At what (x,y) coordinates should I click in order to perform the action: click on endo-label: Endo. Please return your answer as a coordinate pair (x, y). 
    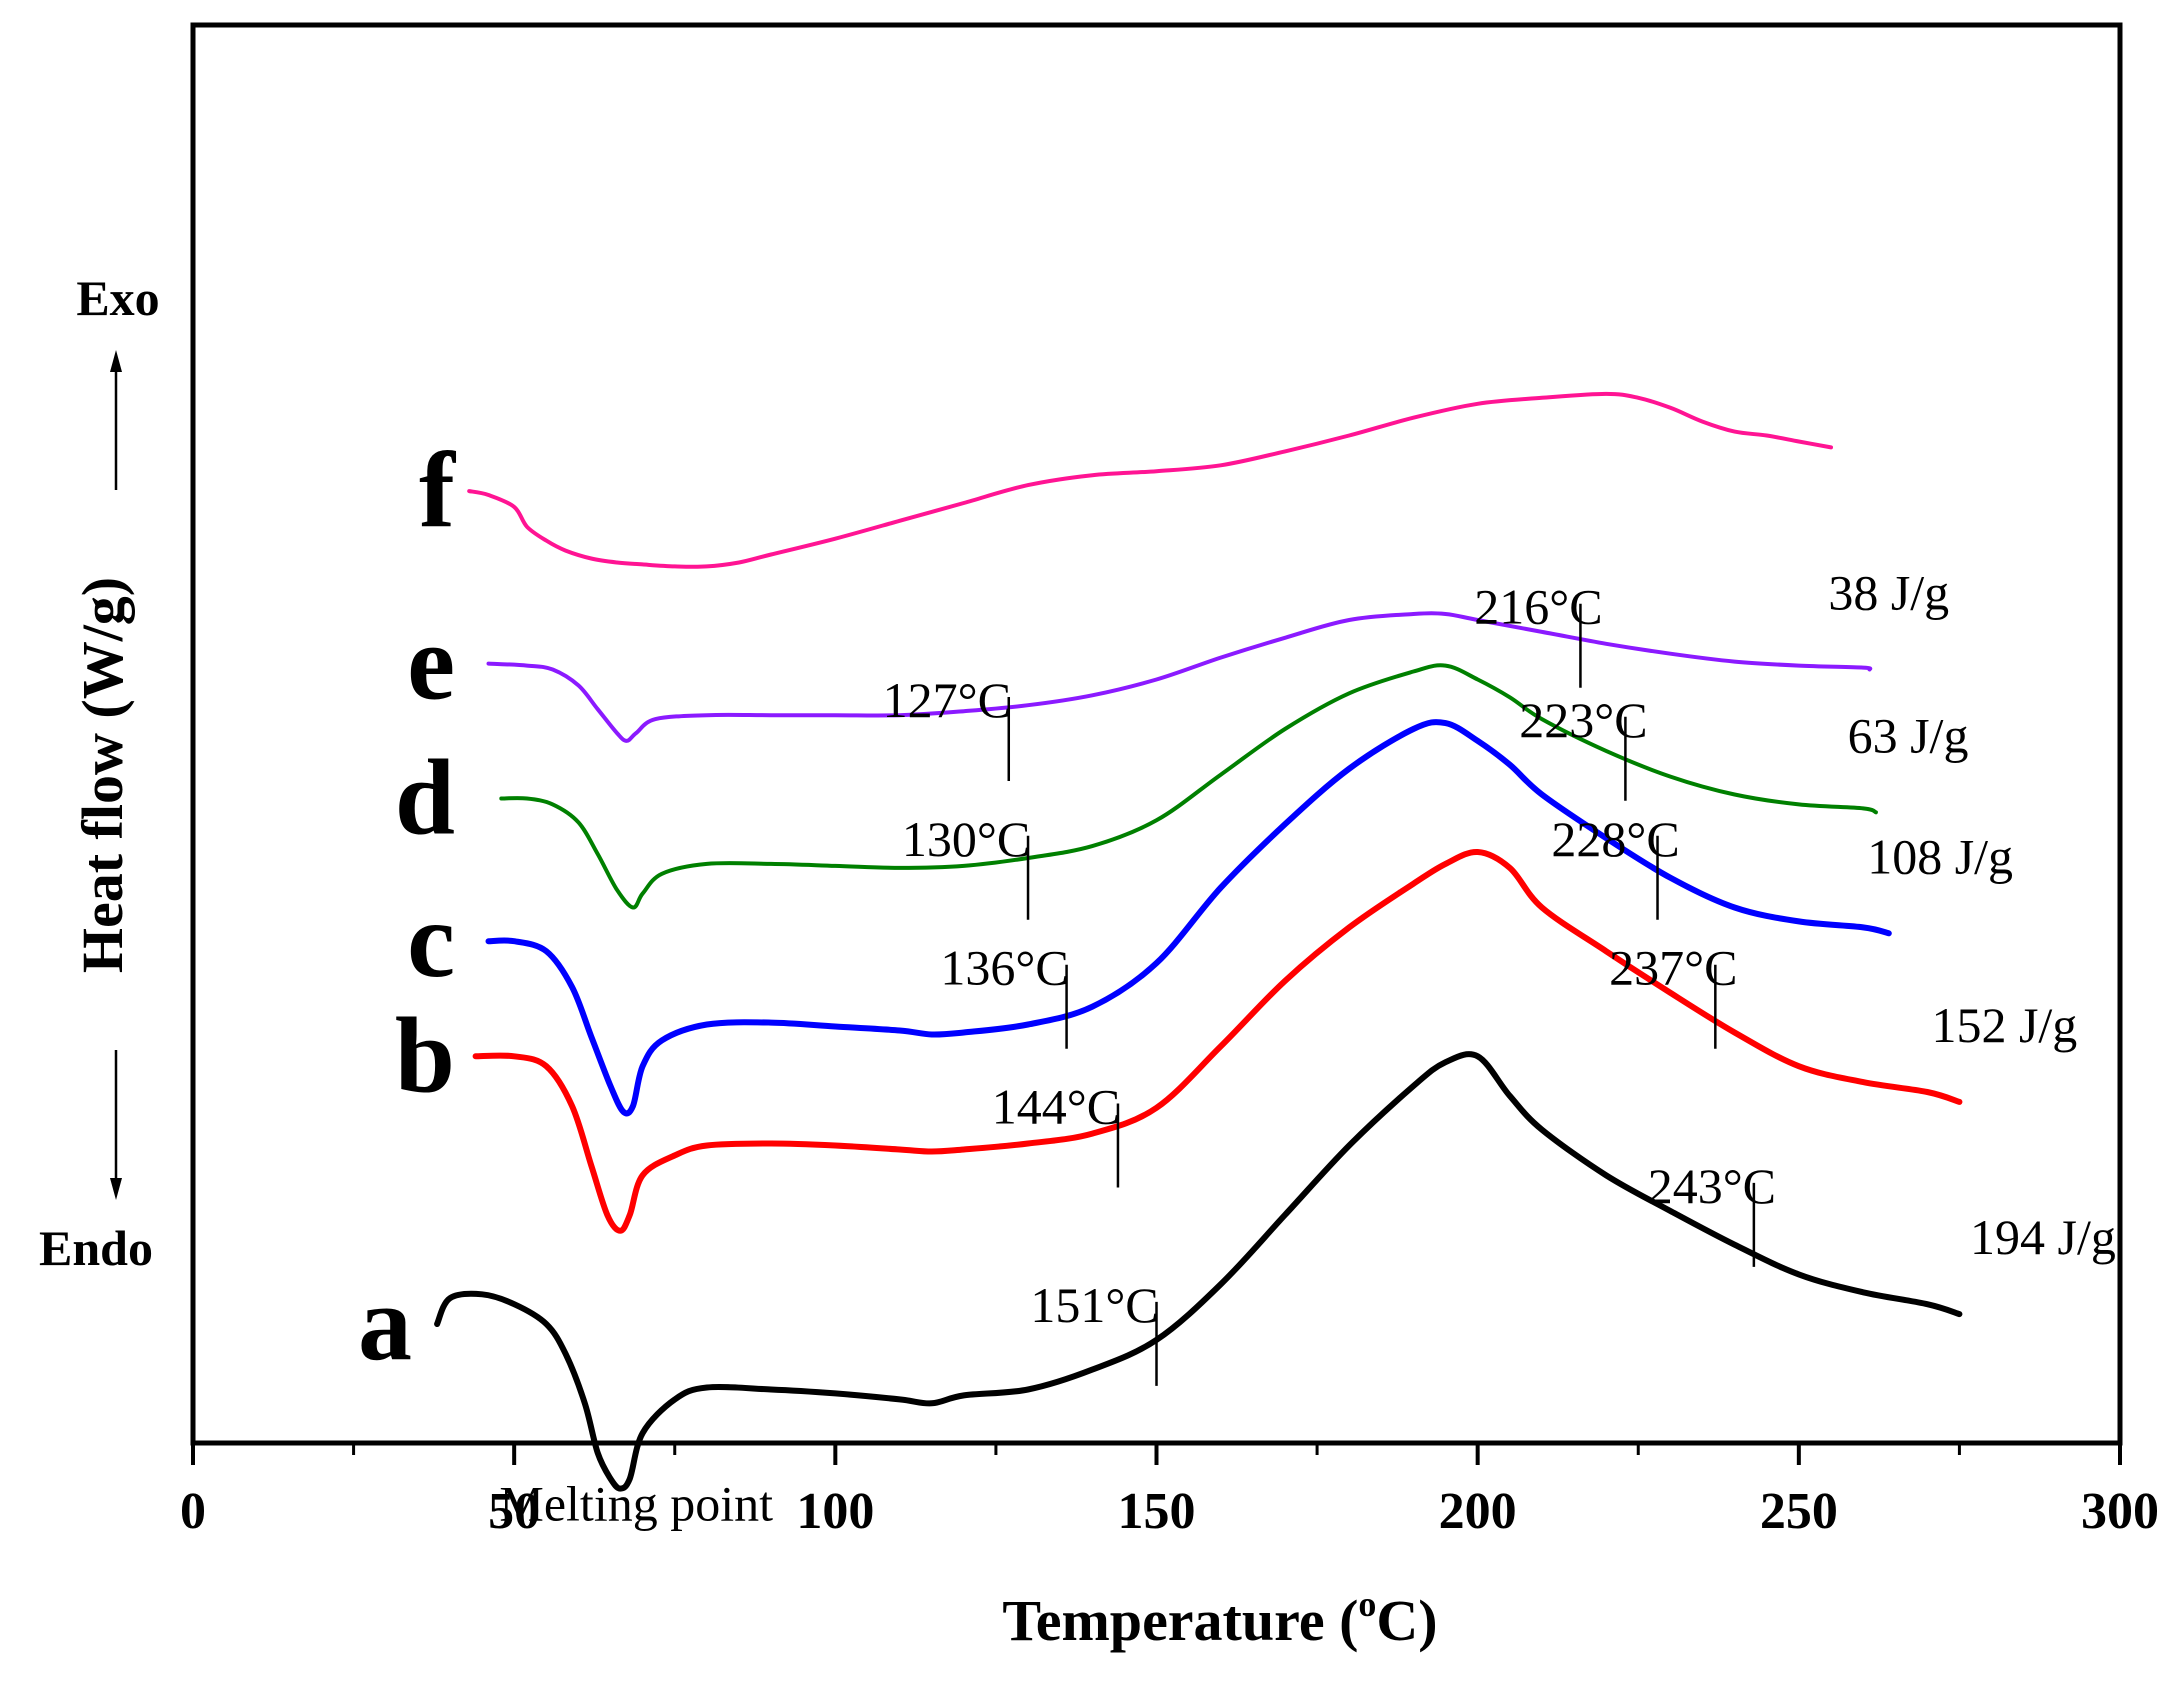
    Looking at the image, I should click on (96, 1248).